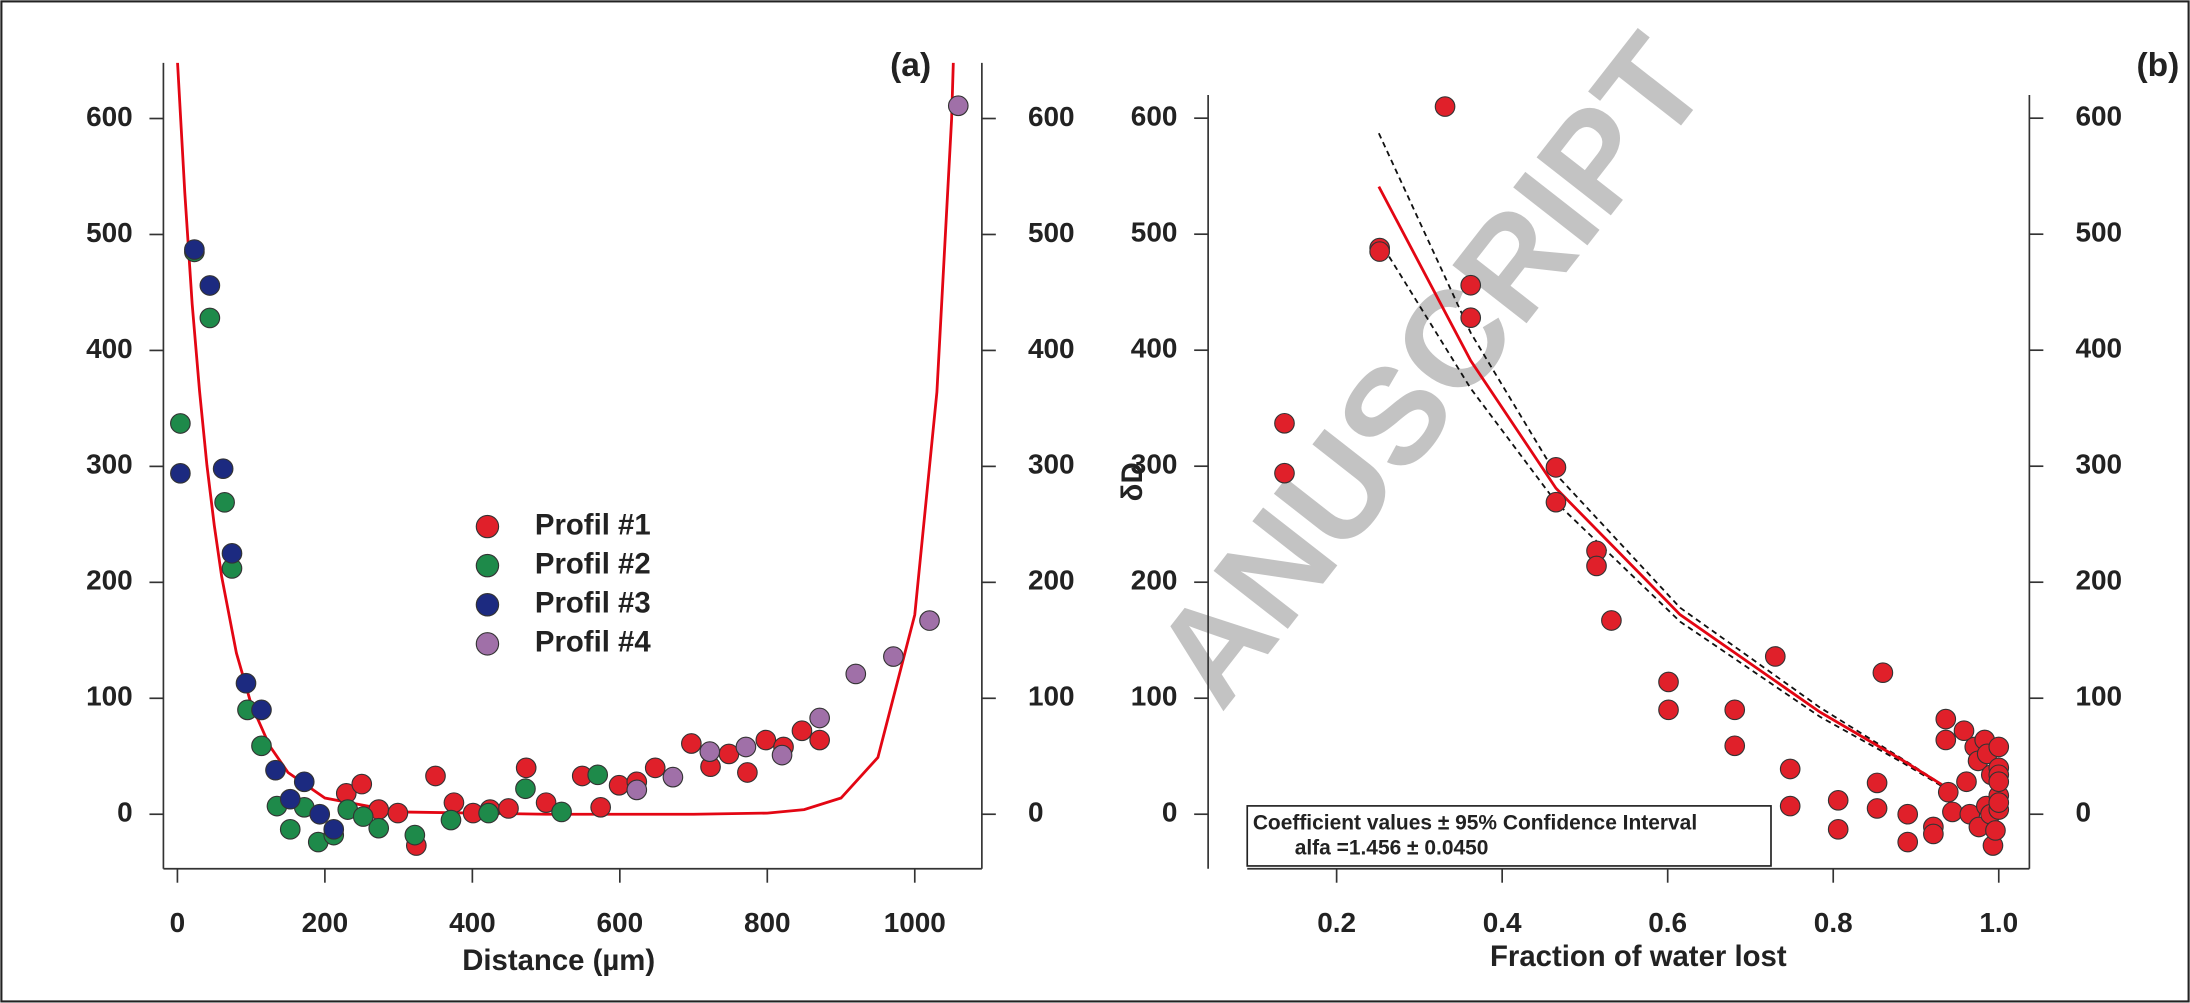 The height and width of the screenshot is (1003, 2190). What do you see at coordinates (178, 922) in the screenshot?
I see `x-tick-label: 0` at bounding box center [178, 922].